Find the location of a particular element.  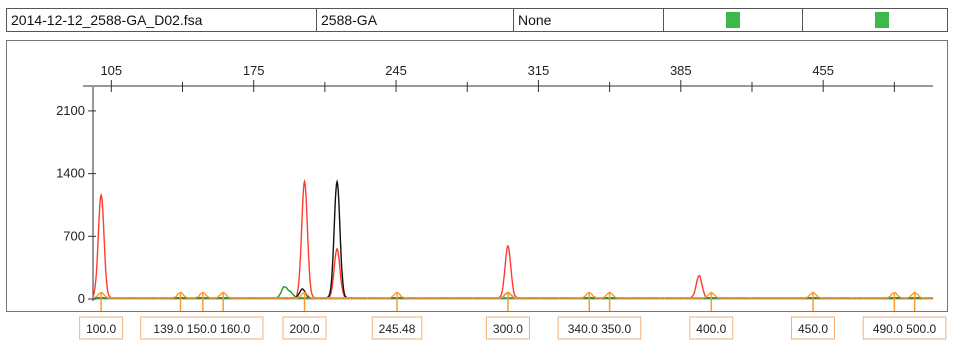

y-axis-tick-label: 0 is located at coordinates (81, 298).